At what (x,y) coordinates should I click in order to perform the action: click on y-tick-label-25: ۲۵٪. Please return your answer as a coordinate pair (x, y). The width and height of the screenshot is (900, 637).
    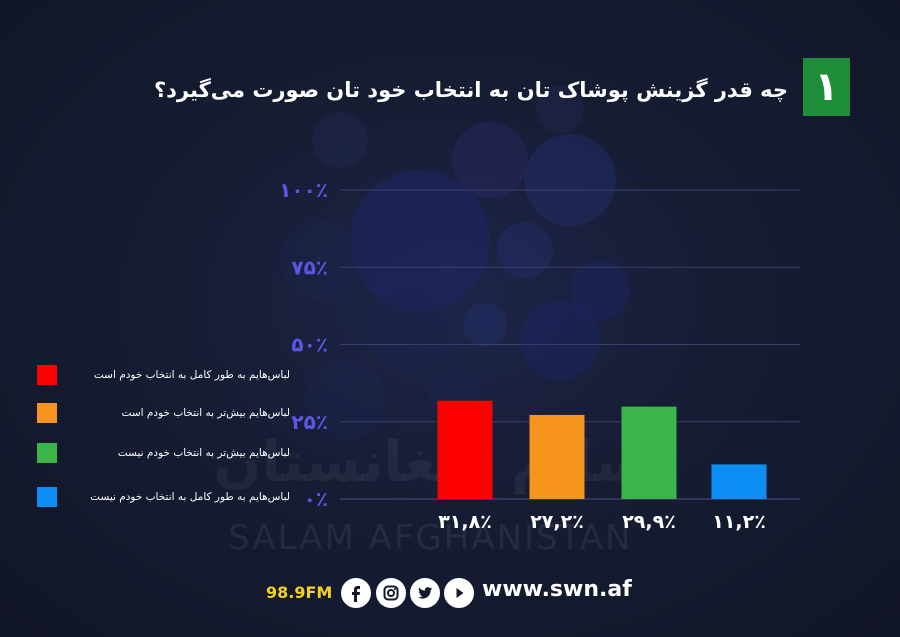
    Looking at the image, I should click on (309, 422).